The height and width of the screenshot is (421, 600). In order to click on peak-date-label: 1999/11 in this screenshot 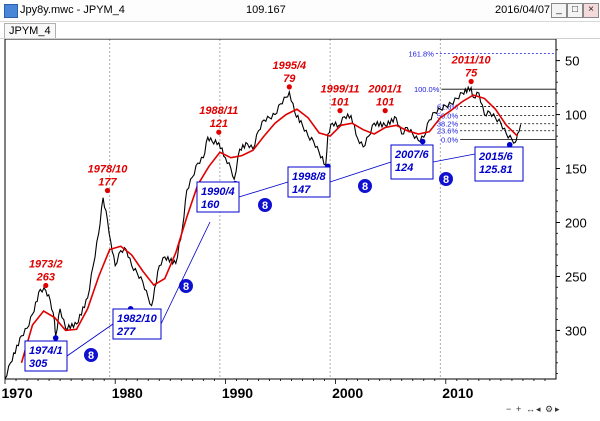, I will do `click(340, 90)`.